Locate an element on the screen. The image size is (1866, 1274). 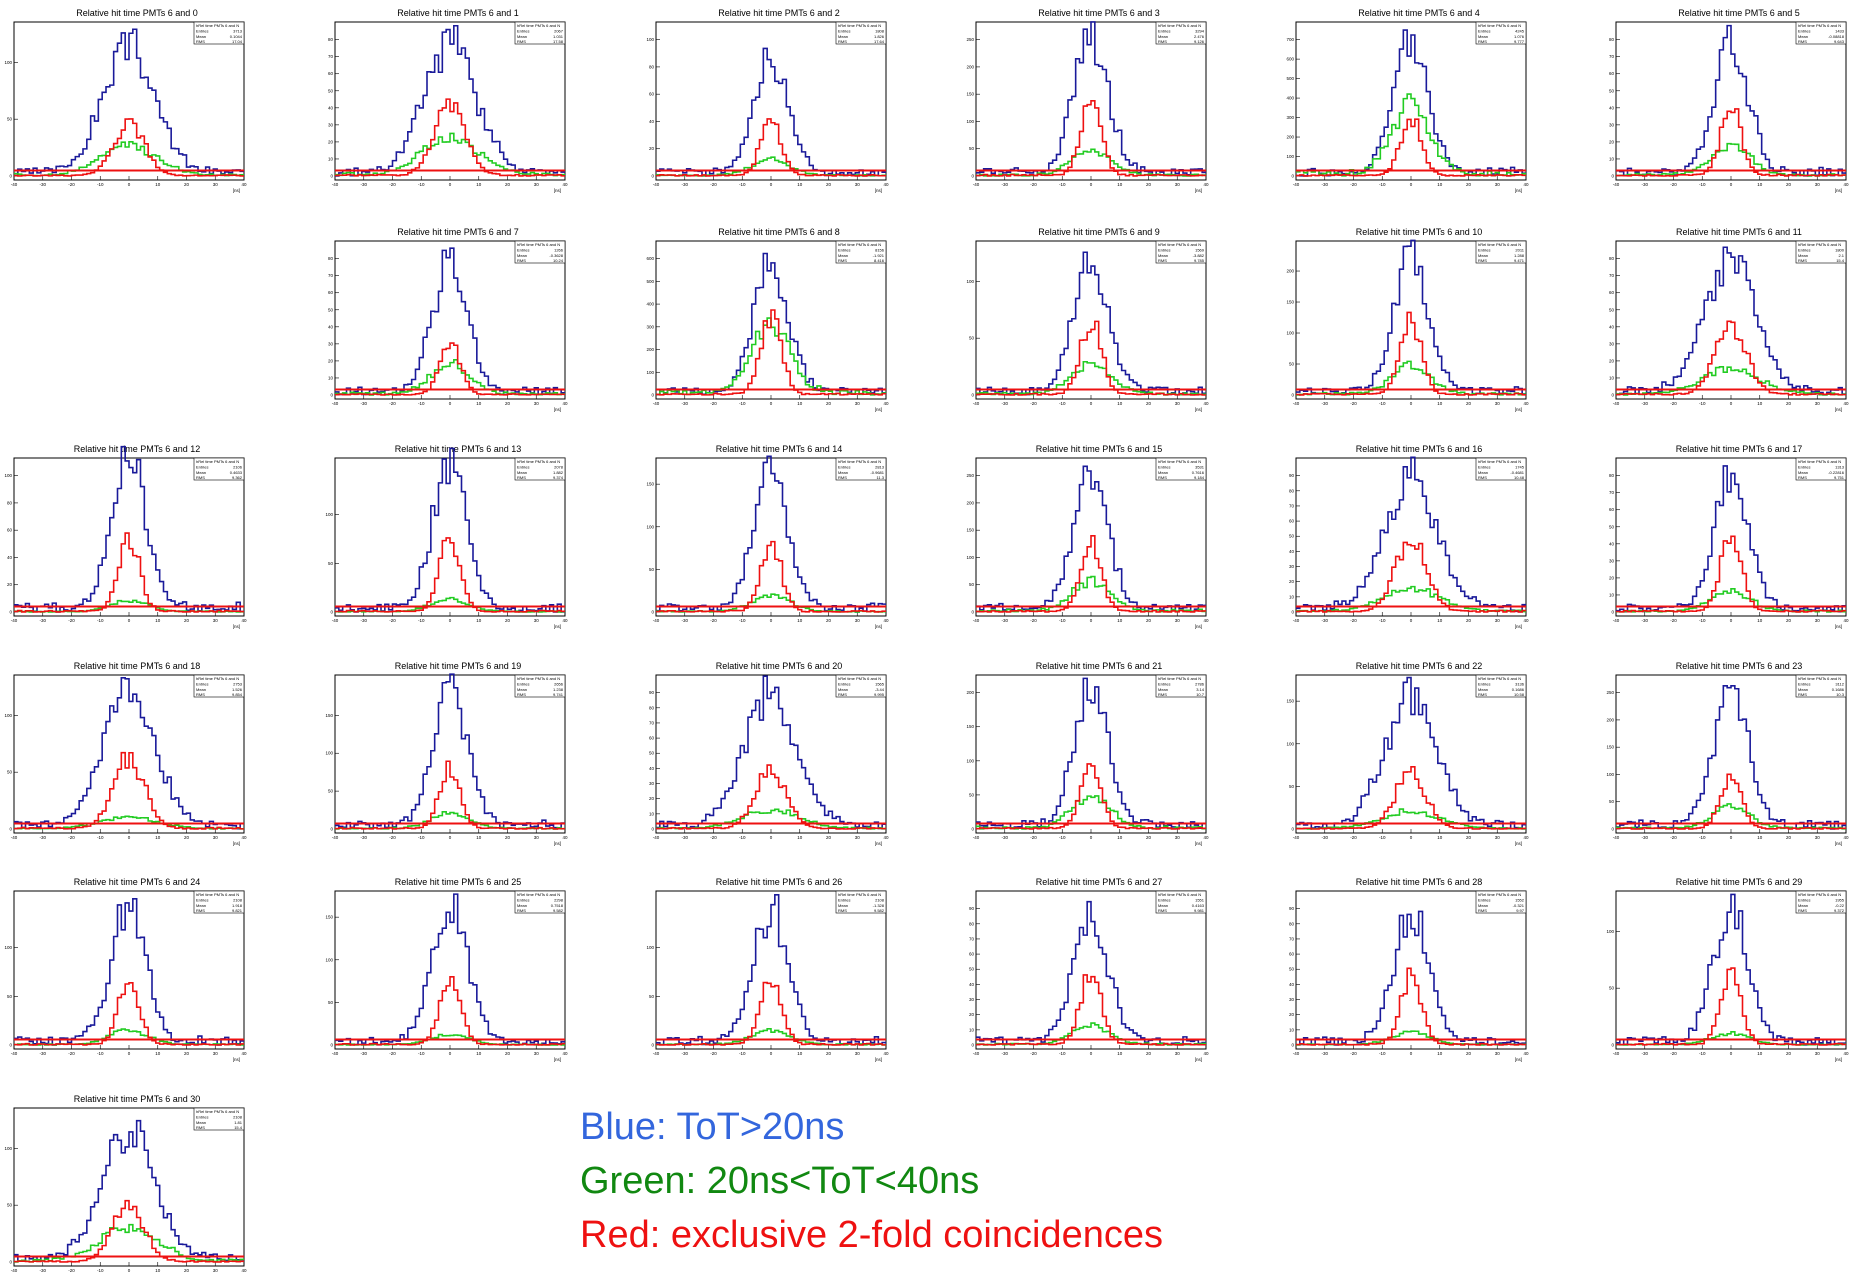
panel-title: Relative hit time PMTs 6 and 26 is located at coordinates (779, 882).